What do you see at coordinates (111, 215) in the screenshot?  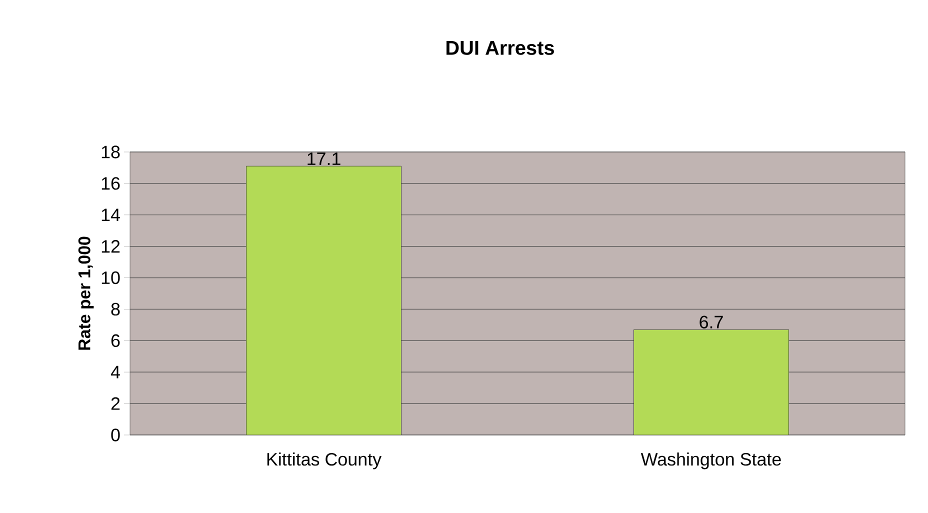 I see `y-tick-label: 14` at bounding box center [111, 215].